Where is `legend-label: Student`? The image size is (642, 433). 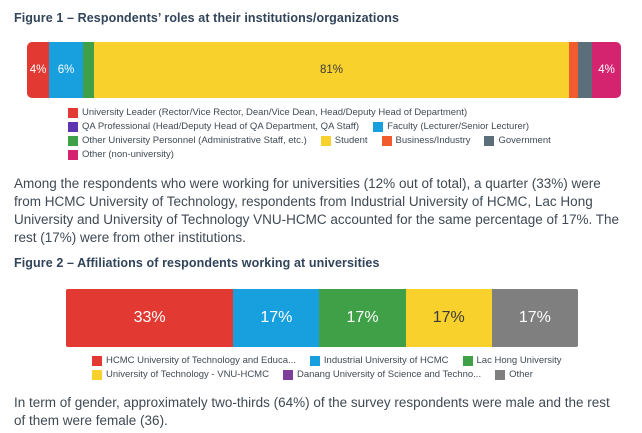 legend-label: Student is located at coordinates (351, 140).